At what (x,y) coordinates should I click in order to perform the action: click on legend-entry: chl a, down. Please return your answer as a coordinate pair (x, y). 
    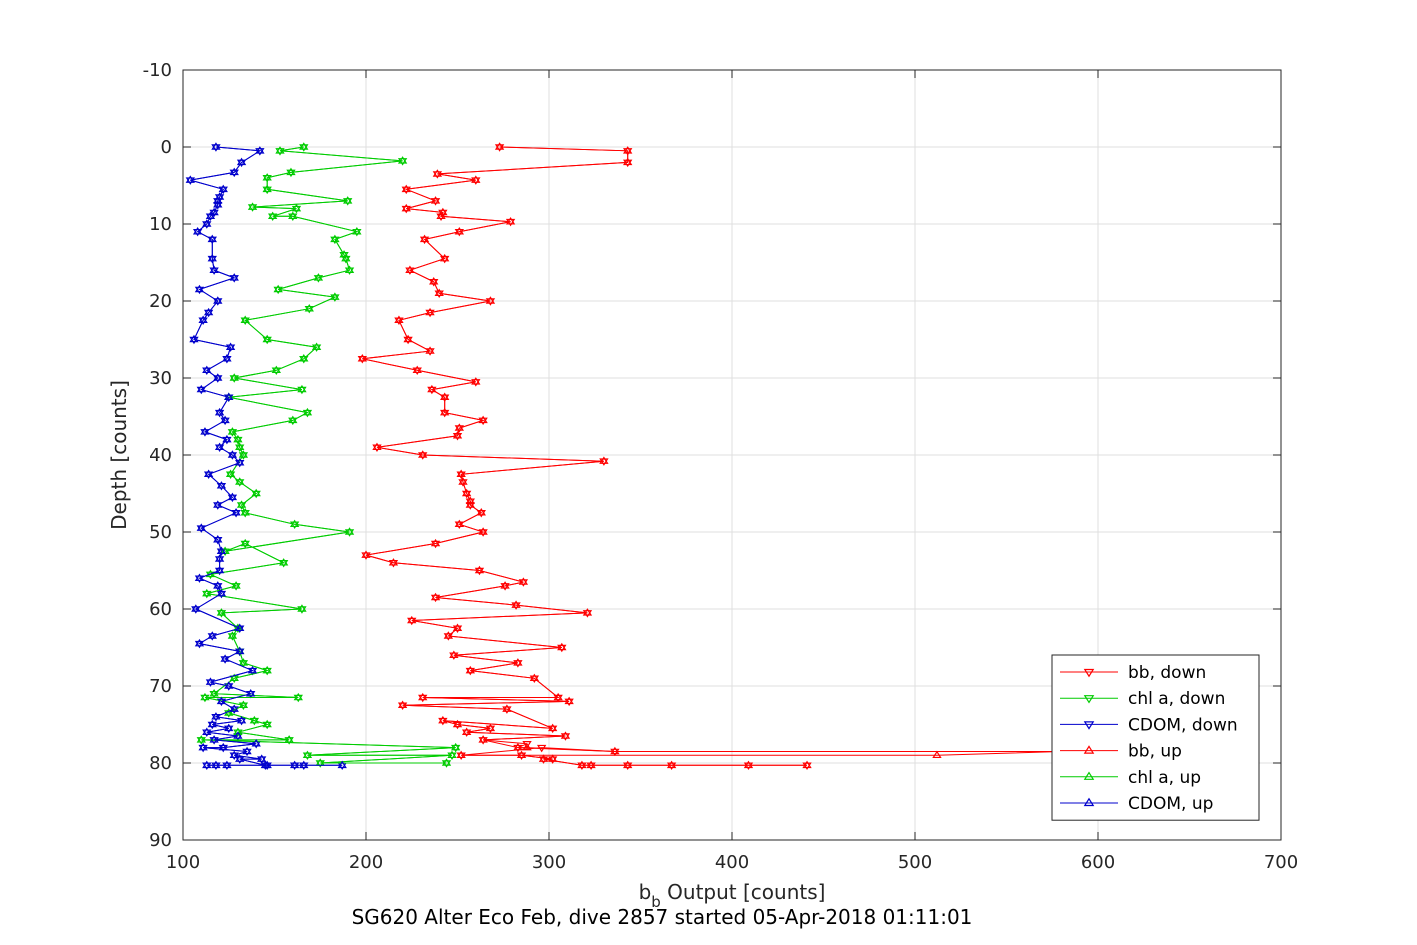
    Looking at the image, I should click on (1142, 699).